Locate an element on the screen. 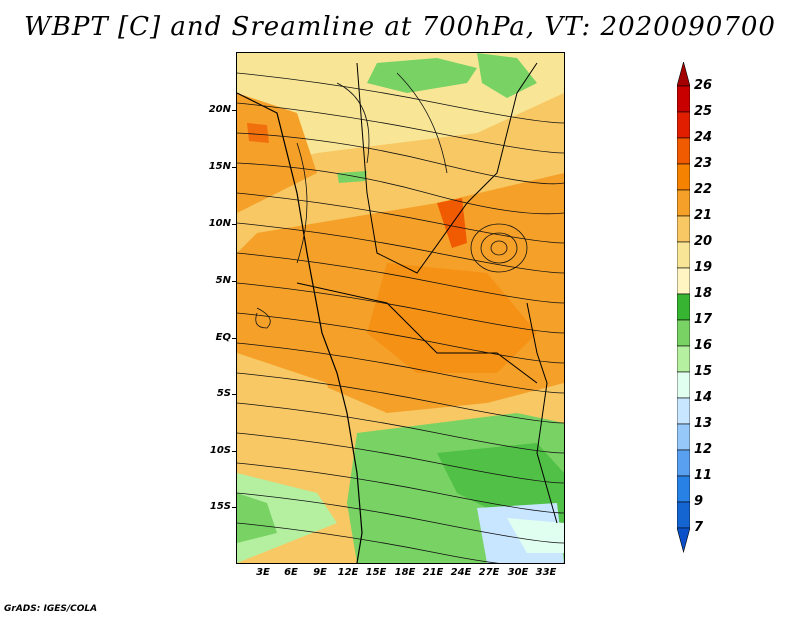 This screenshot has width=800, height=618. lat-label: EQ is located at coordinates (223, 337).